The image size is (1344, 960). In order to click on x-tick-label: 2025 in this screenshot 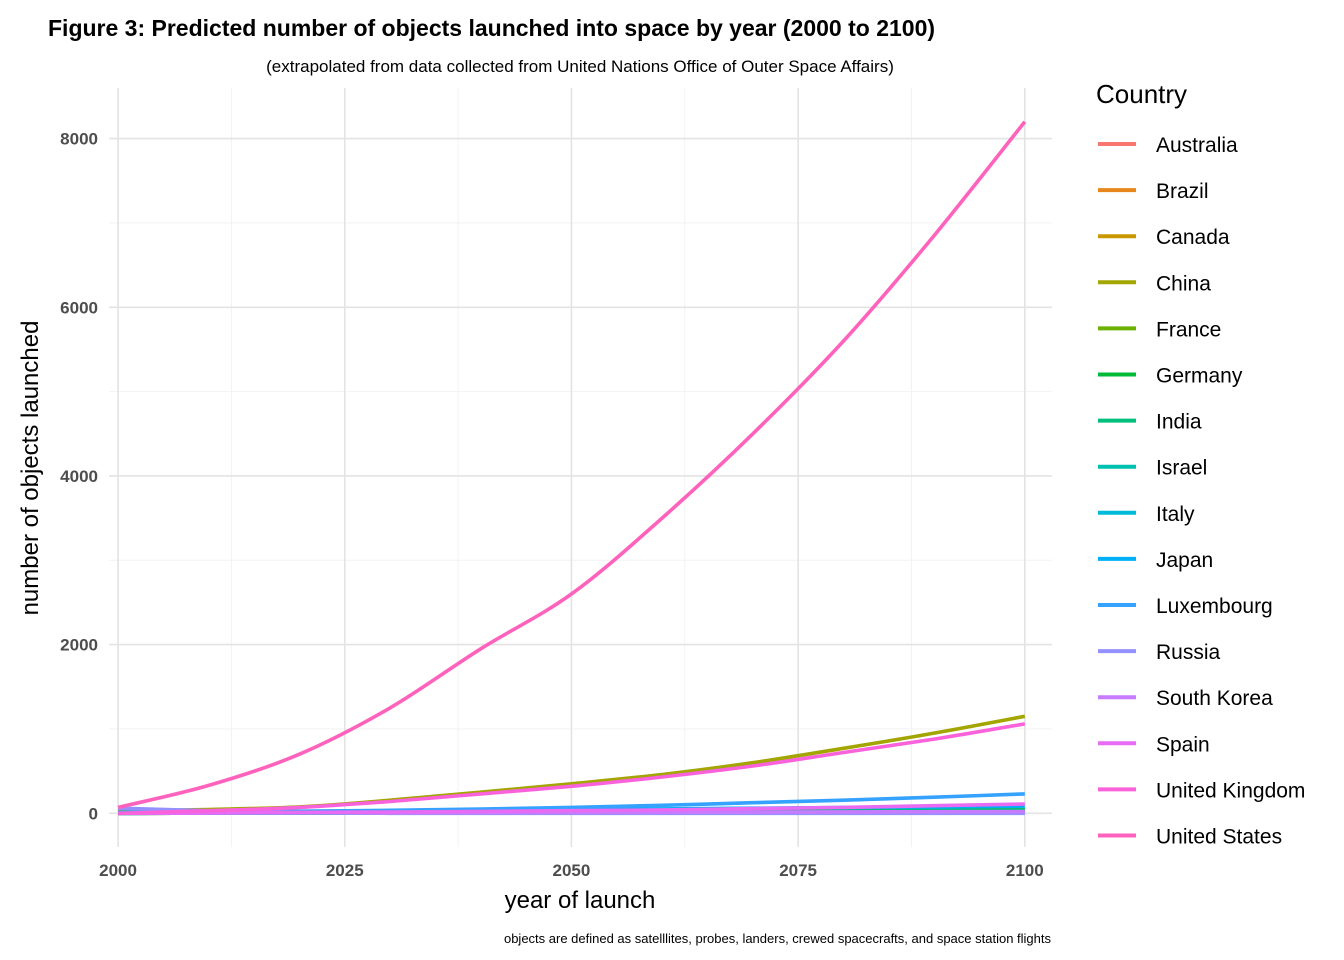, I will do `click(345, 870)`.